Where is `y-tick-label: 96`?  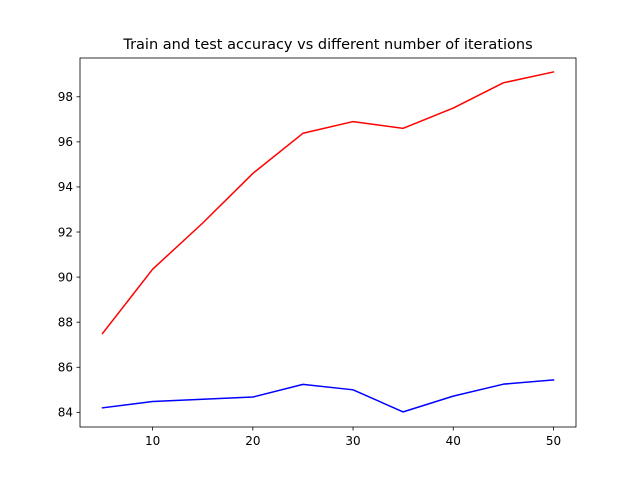
y-tick-label: 96 is located at coordinates (65, 142).